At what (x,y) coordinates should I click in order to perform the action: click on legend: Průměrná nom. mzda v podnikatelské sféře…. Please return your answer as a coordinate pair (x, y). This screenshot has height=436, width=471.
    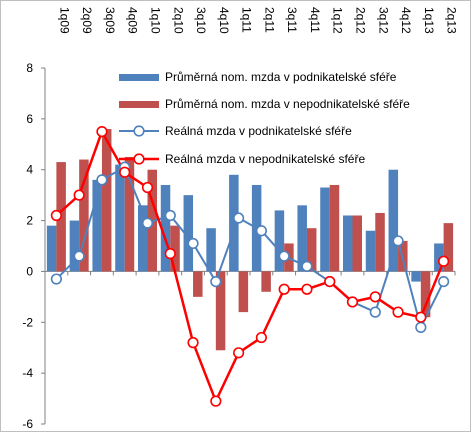
    Looking at the image, I should click on (264, 118).